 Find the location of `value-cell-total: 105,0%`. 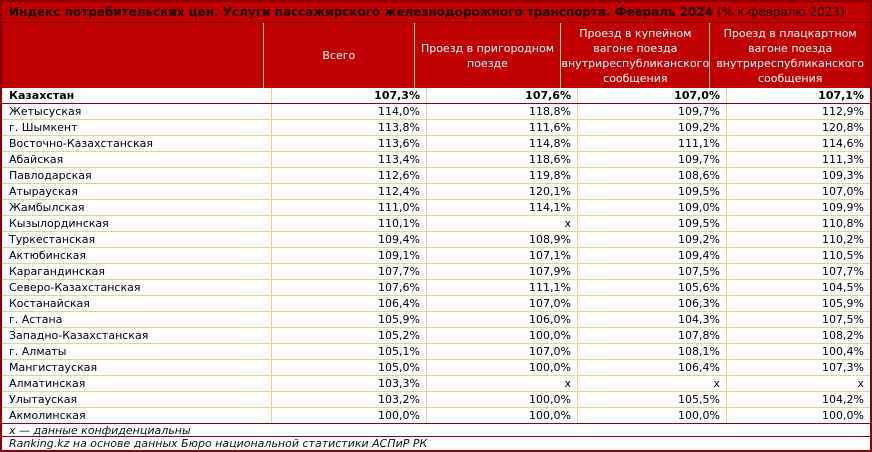

value-cell-total: 105,0% is located at coordinates (349, 367).